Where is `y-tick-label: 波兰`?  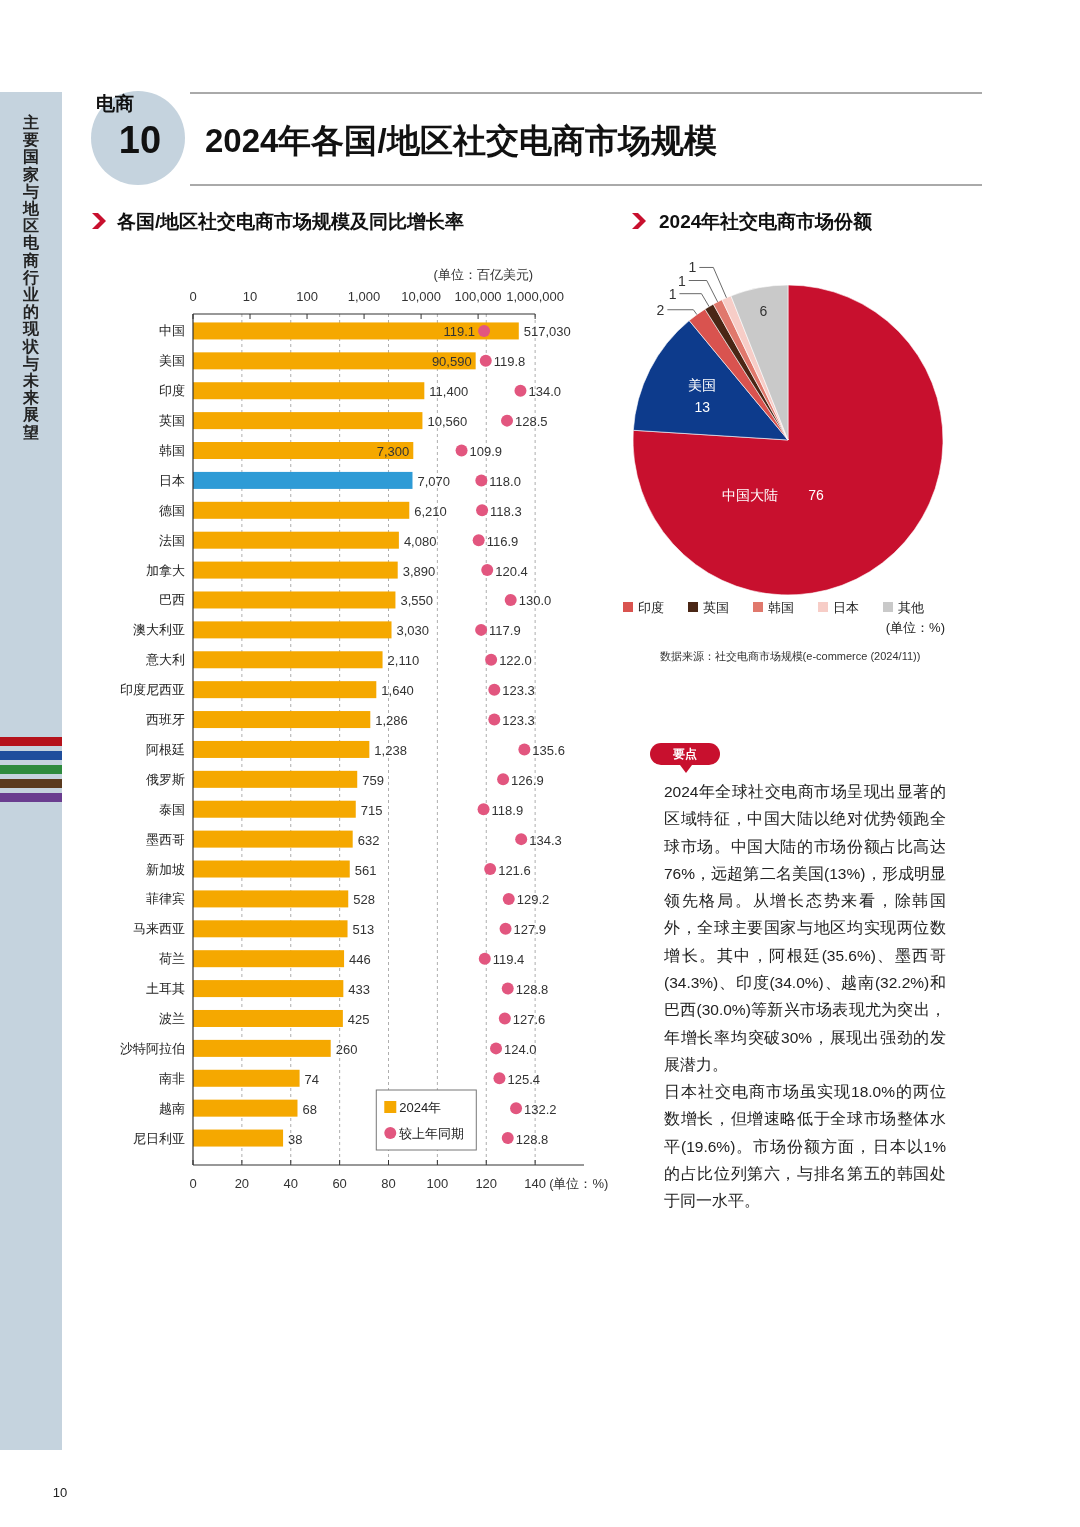
y-tick-label: 波兰 is located at coordinates (172, 1018).